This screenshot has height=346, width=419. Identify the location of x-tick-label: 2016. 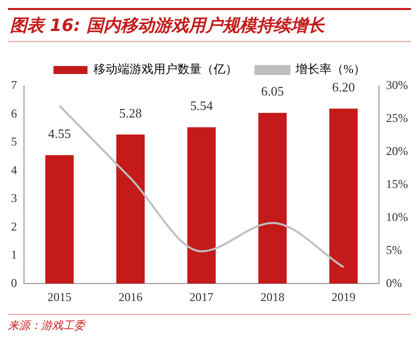
(130, 297).